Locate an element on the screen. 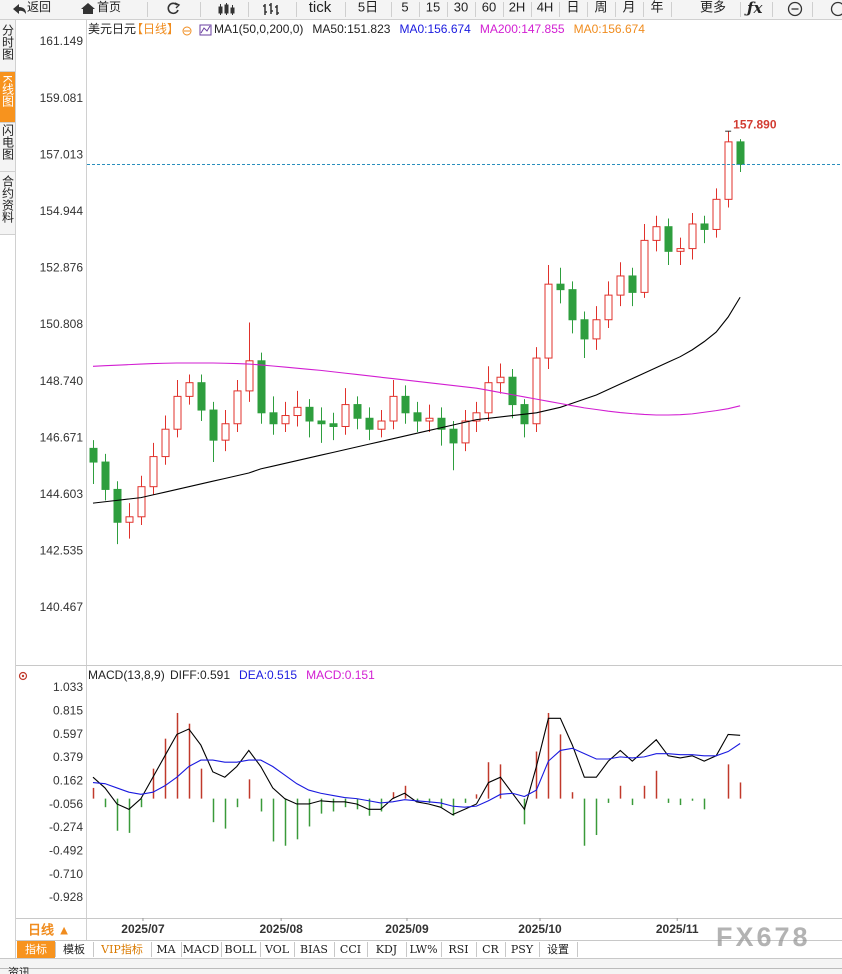 The width and height of the screenshot is (842, 974). settings-icon is located at coordinates (23, 676).